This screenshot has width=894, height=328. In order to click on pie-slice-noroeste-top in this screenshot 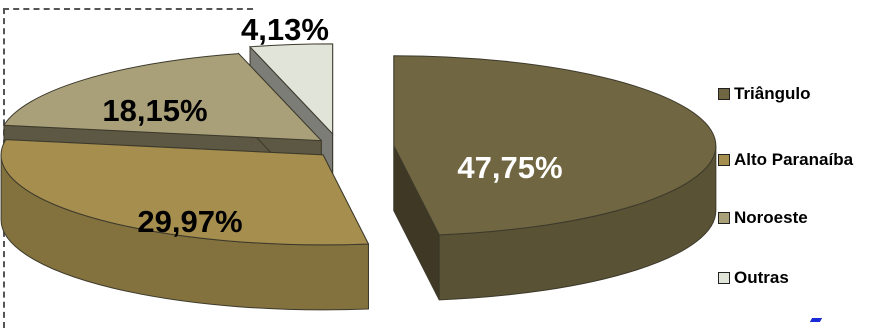, I will do `click(163, 97)`.